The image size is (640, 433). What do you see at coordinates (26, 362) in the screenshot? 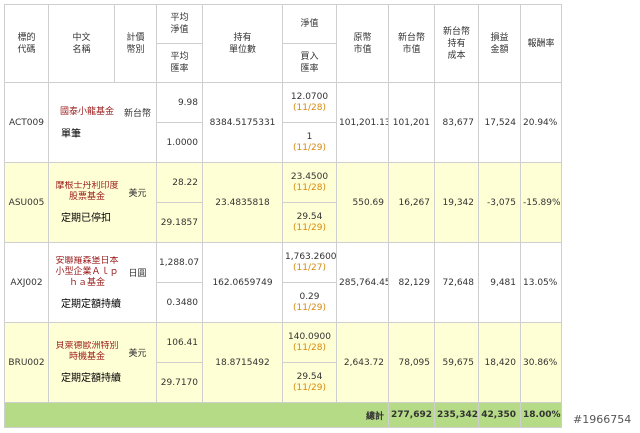
I see `fund-code: BRU002` at bounding box center [26, 362].